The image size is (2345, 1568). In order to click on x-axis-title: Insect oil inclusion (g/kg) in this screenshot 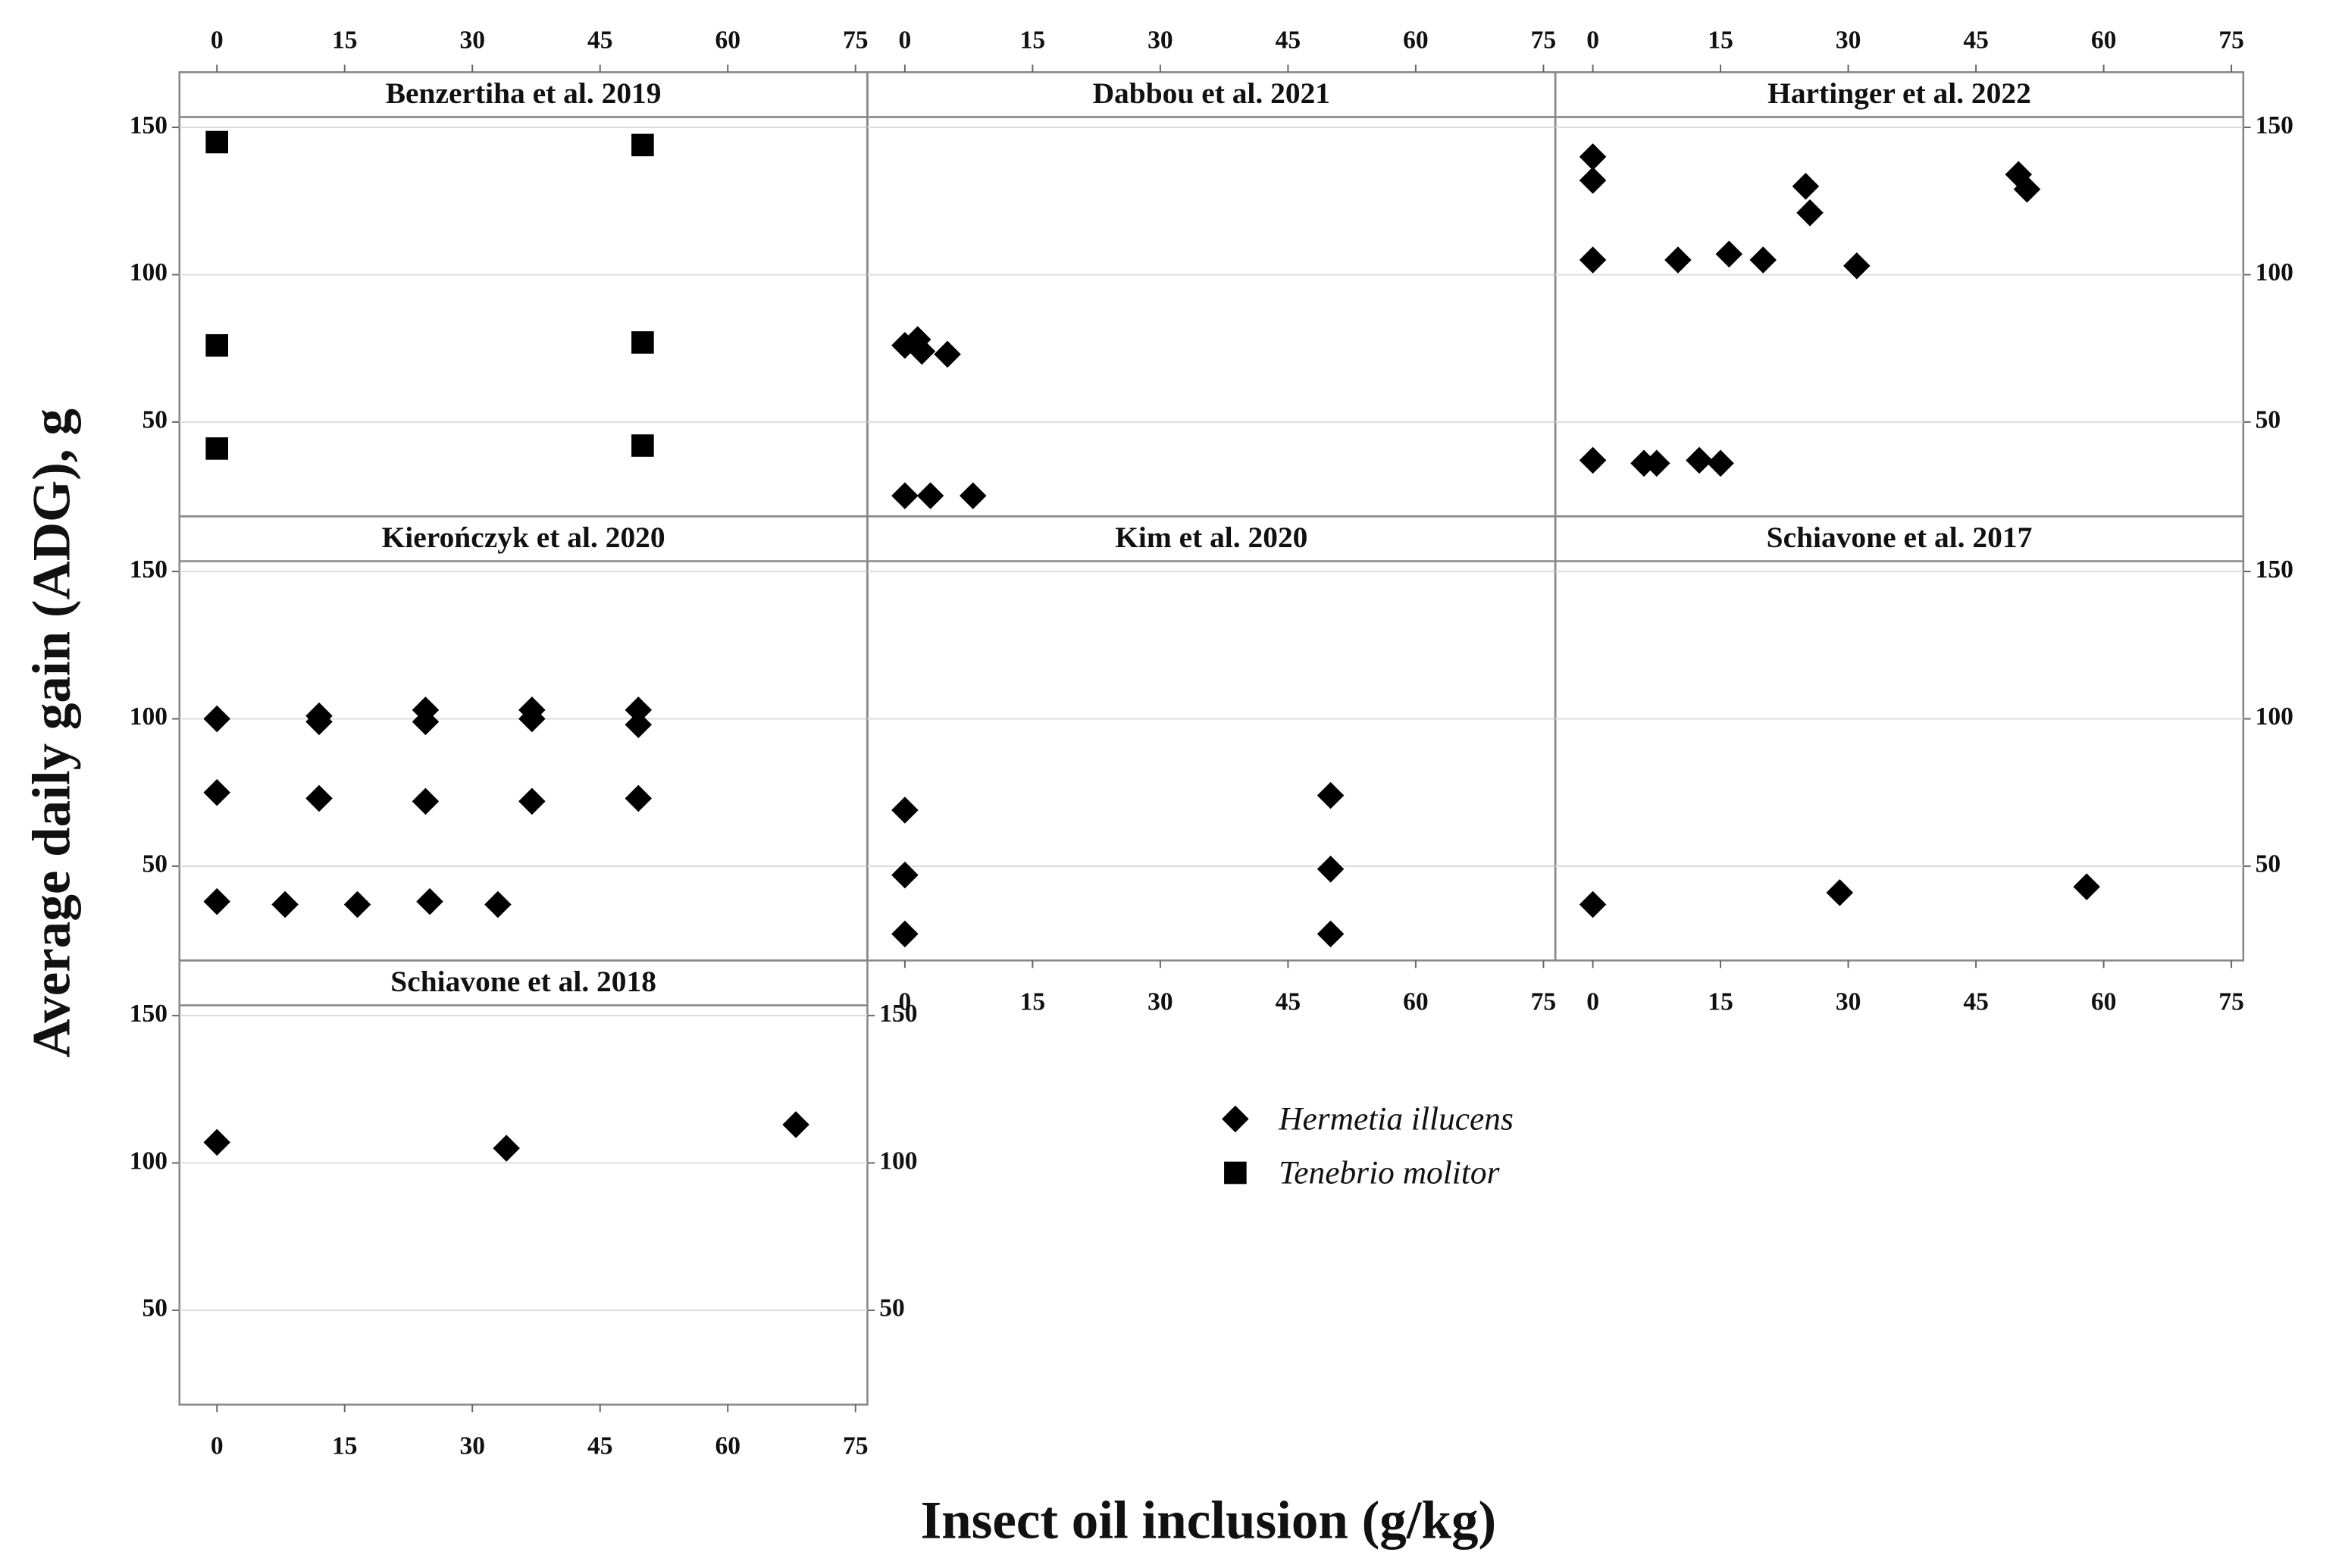, I will do `click(1209, 1521)`.